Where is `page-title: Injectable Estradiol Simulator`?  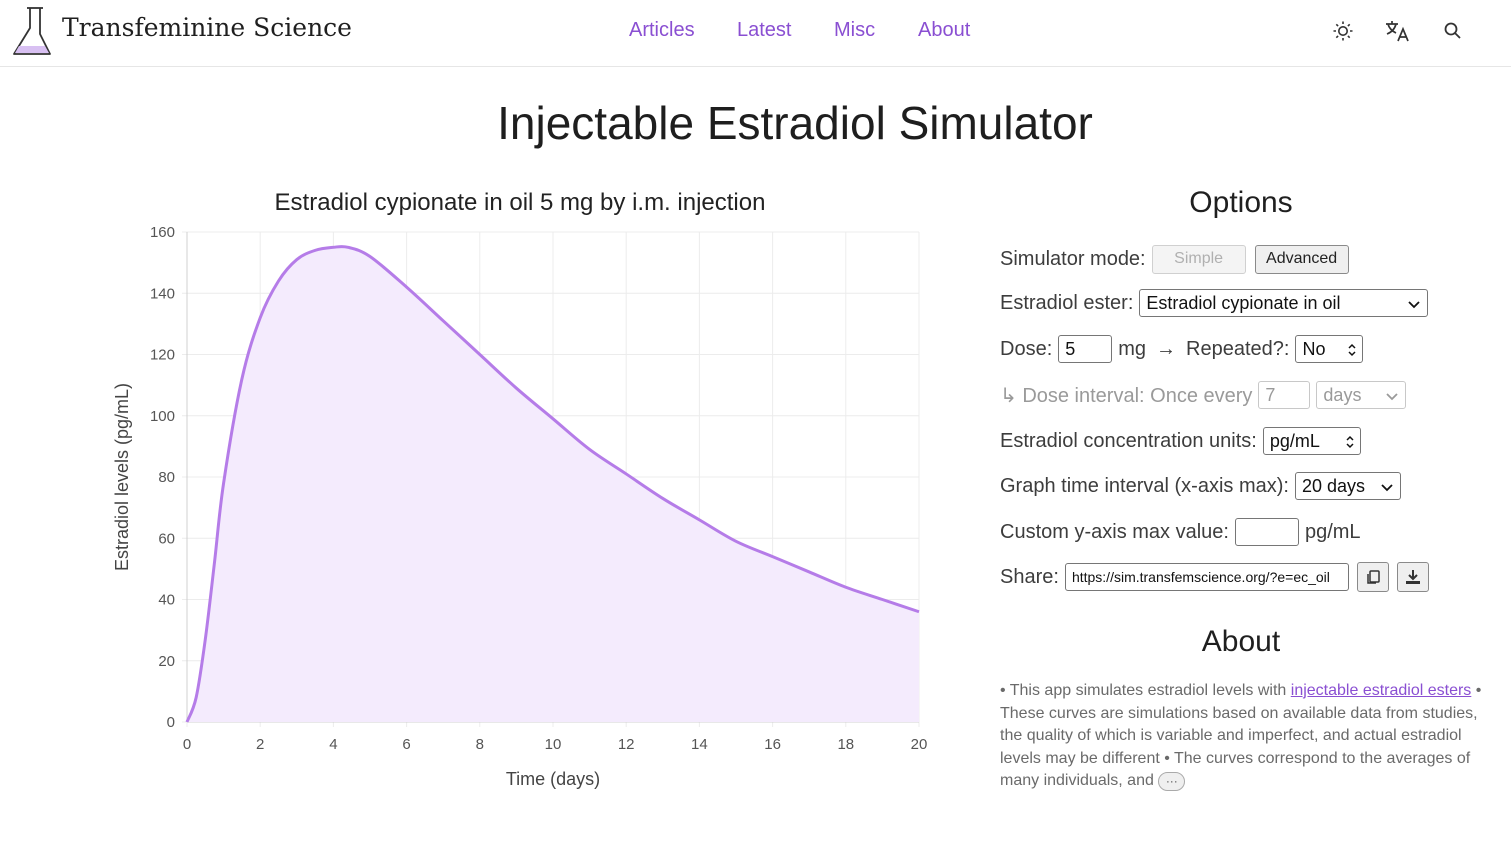
page-title: Injectable Estradiol Simulator is located at coordinates (795, 123).